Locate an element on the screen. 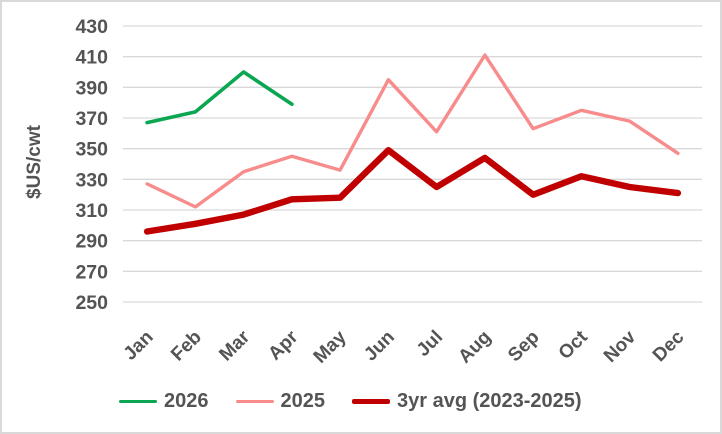 The image size is (722, 434). y-axis-tick-label: 290 is located at coordinates (91, 242).